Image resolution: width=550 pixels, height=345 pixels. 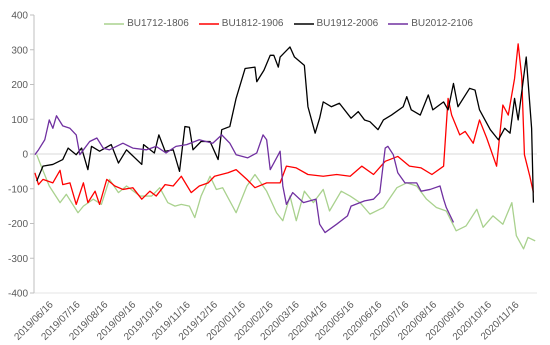 What do you see at coordinates (19, 120) in the screenshot?
I see `y-tick-label: 100` at bounding box center [19, 120].